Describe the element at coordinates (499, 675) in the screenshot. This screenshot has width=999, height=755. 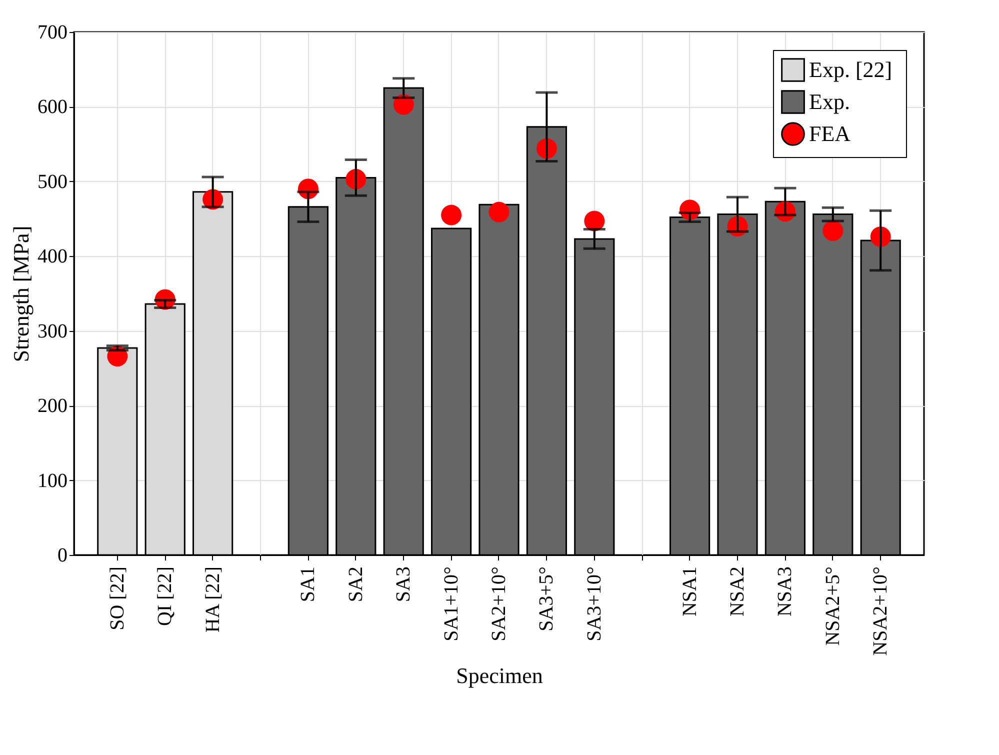
I see `x-axis-title: Specimen` at that location.